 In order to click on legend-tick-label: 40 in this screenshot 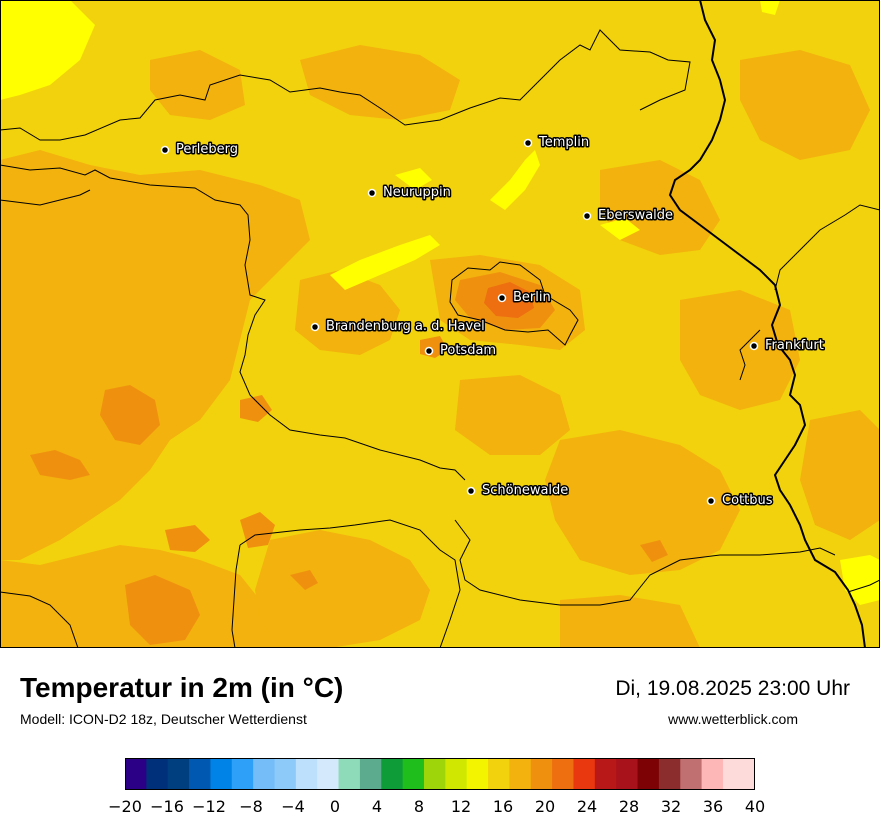, I will do `click(755, 806)`.